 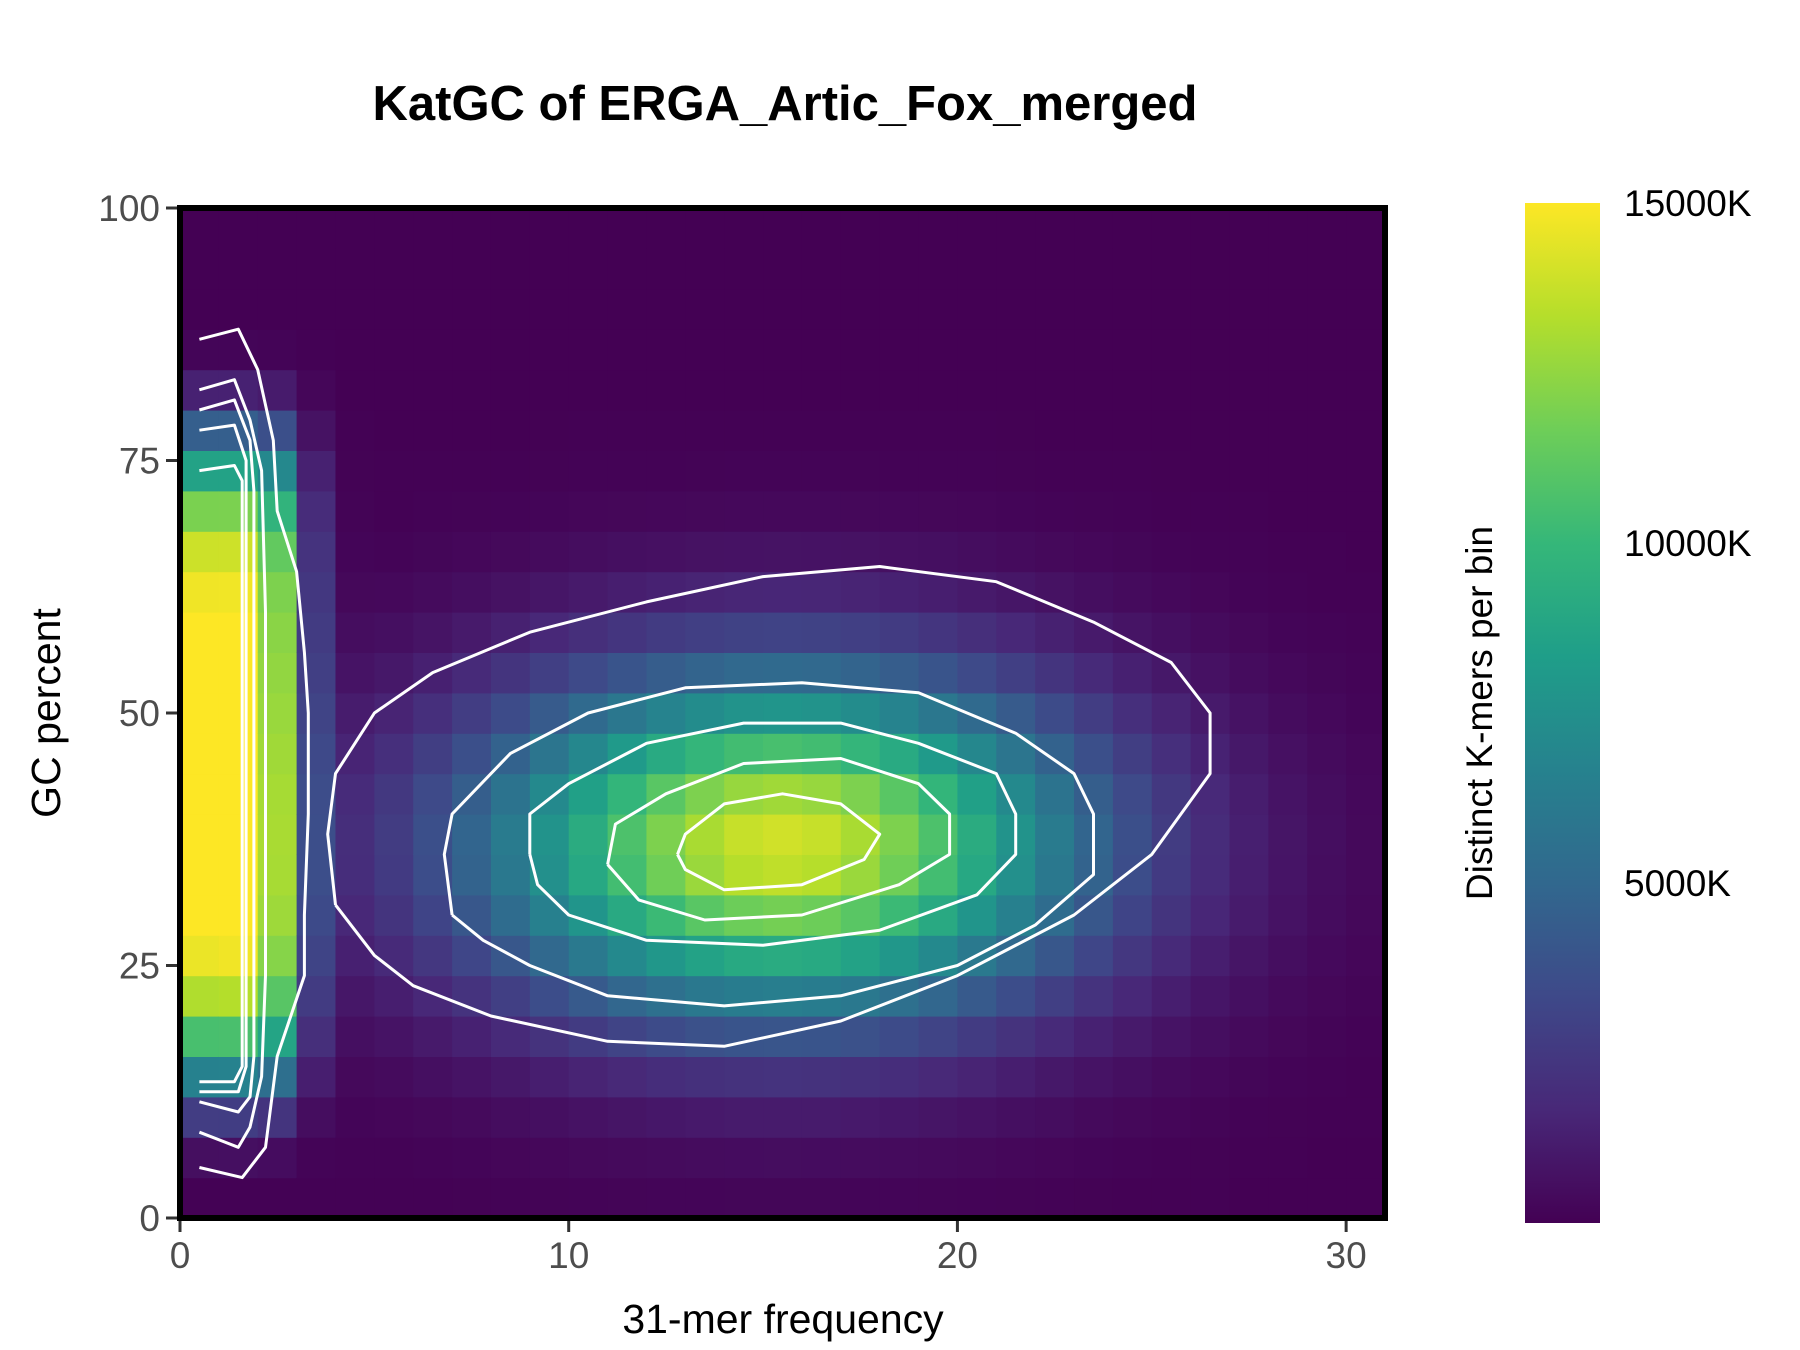 I want to click on colorbar-tick-label: 10000K, so click(x=1688, y=543).